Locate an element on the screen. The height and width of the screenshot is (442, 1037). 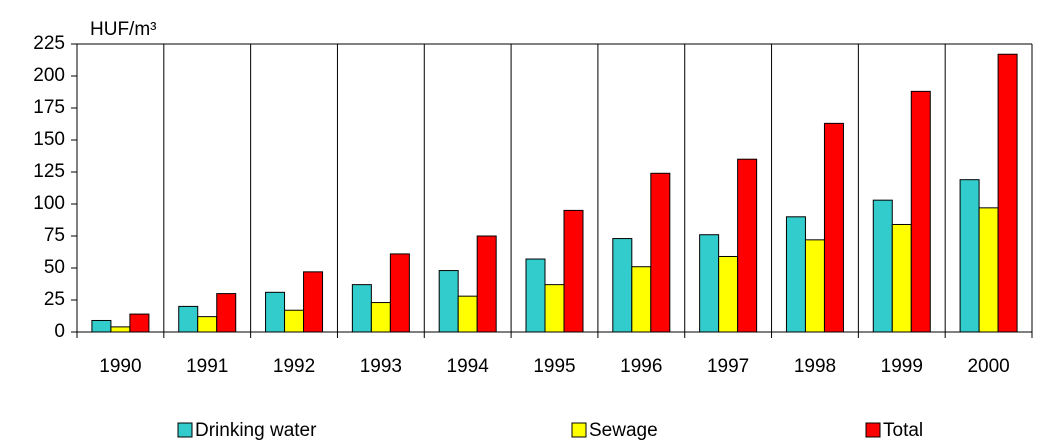
y-tick-label: 100 is located at coordinates (49, 203).